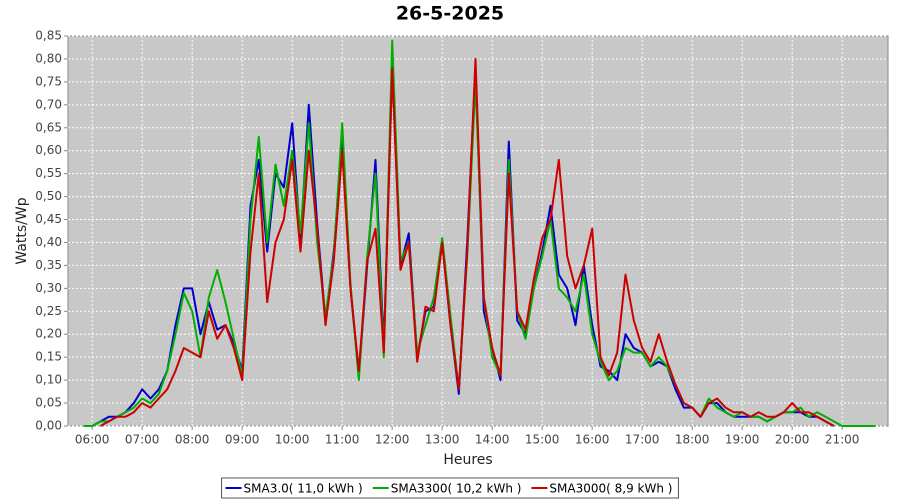 This screenshot has width=900, height=500. Describe the element at coordinates (48, 265) in the screenshot. I see `y-tick-label: 0,35` at that location.